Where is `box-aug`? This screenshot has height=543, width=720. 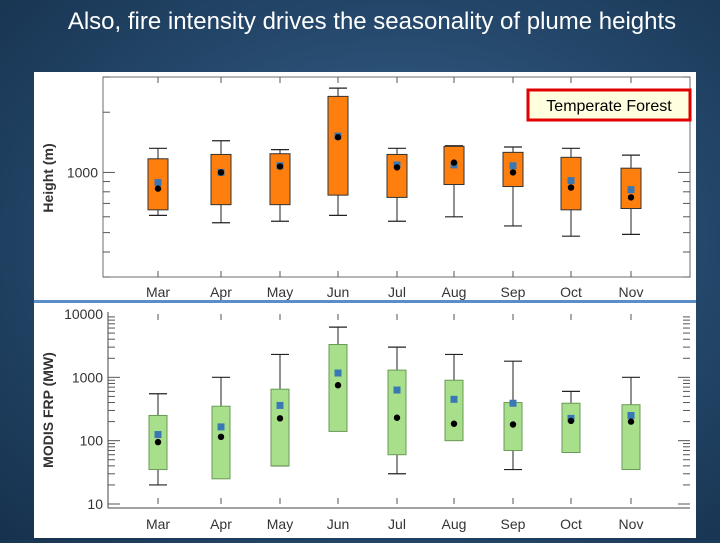
box-aug is located at coordinates (454, 410).